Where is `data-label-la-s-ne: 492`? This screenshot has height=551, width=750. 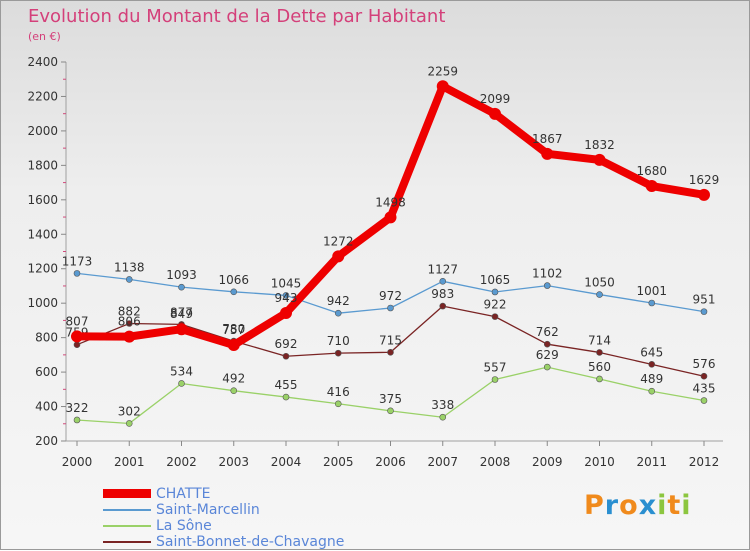 data-label-la-s-ne: 492 is located at coordinates (233, 379).